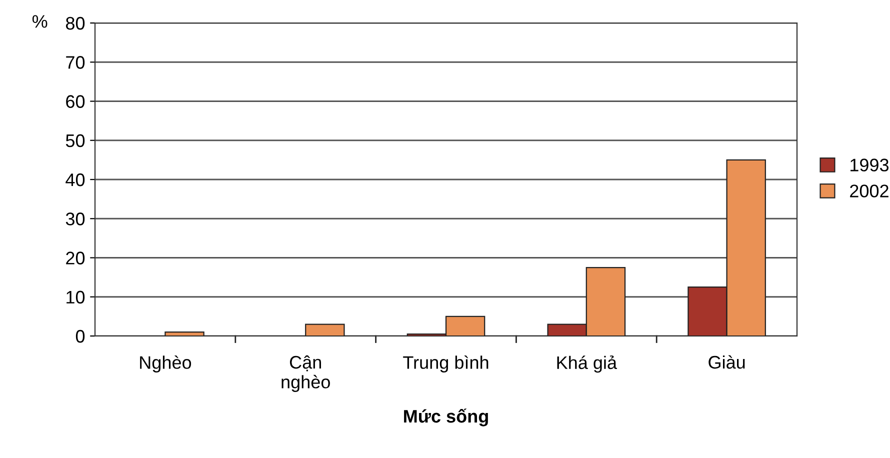 The height and width of the screenshot is (458, 890). Describe the element at coordinates (446, 417) in the screenshot. I see `x-axis-title: Mức sống` at that location.